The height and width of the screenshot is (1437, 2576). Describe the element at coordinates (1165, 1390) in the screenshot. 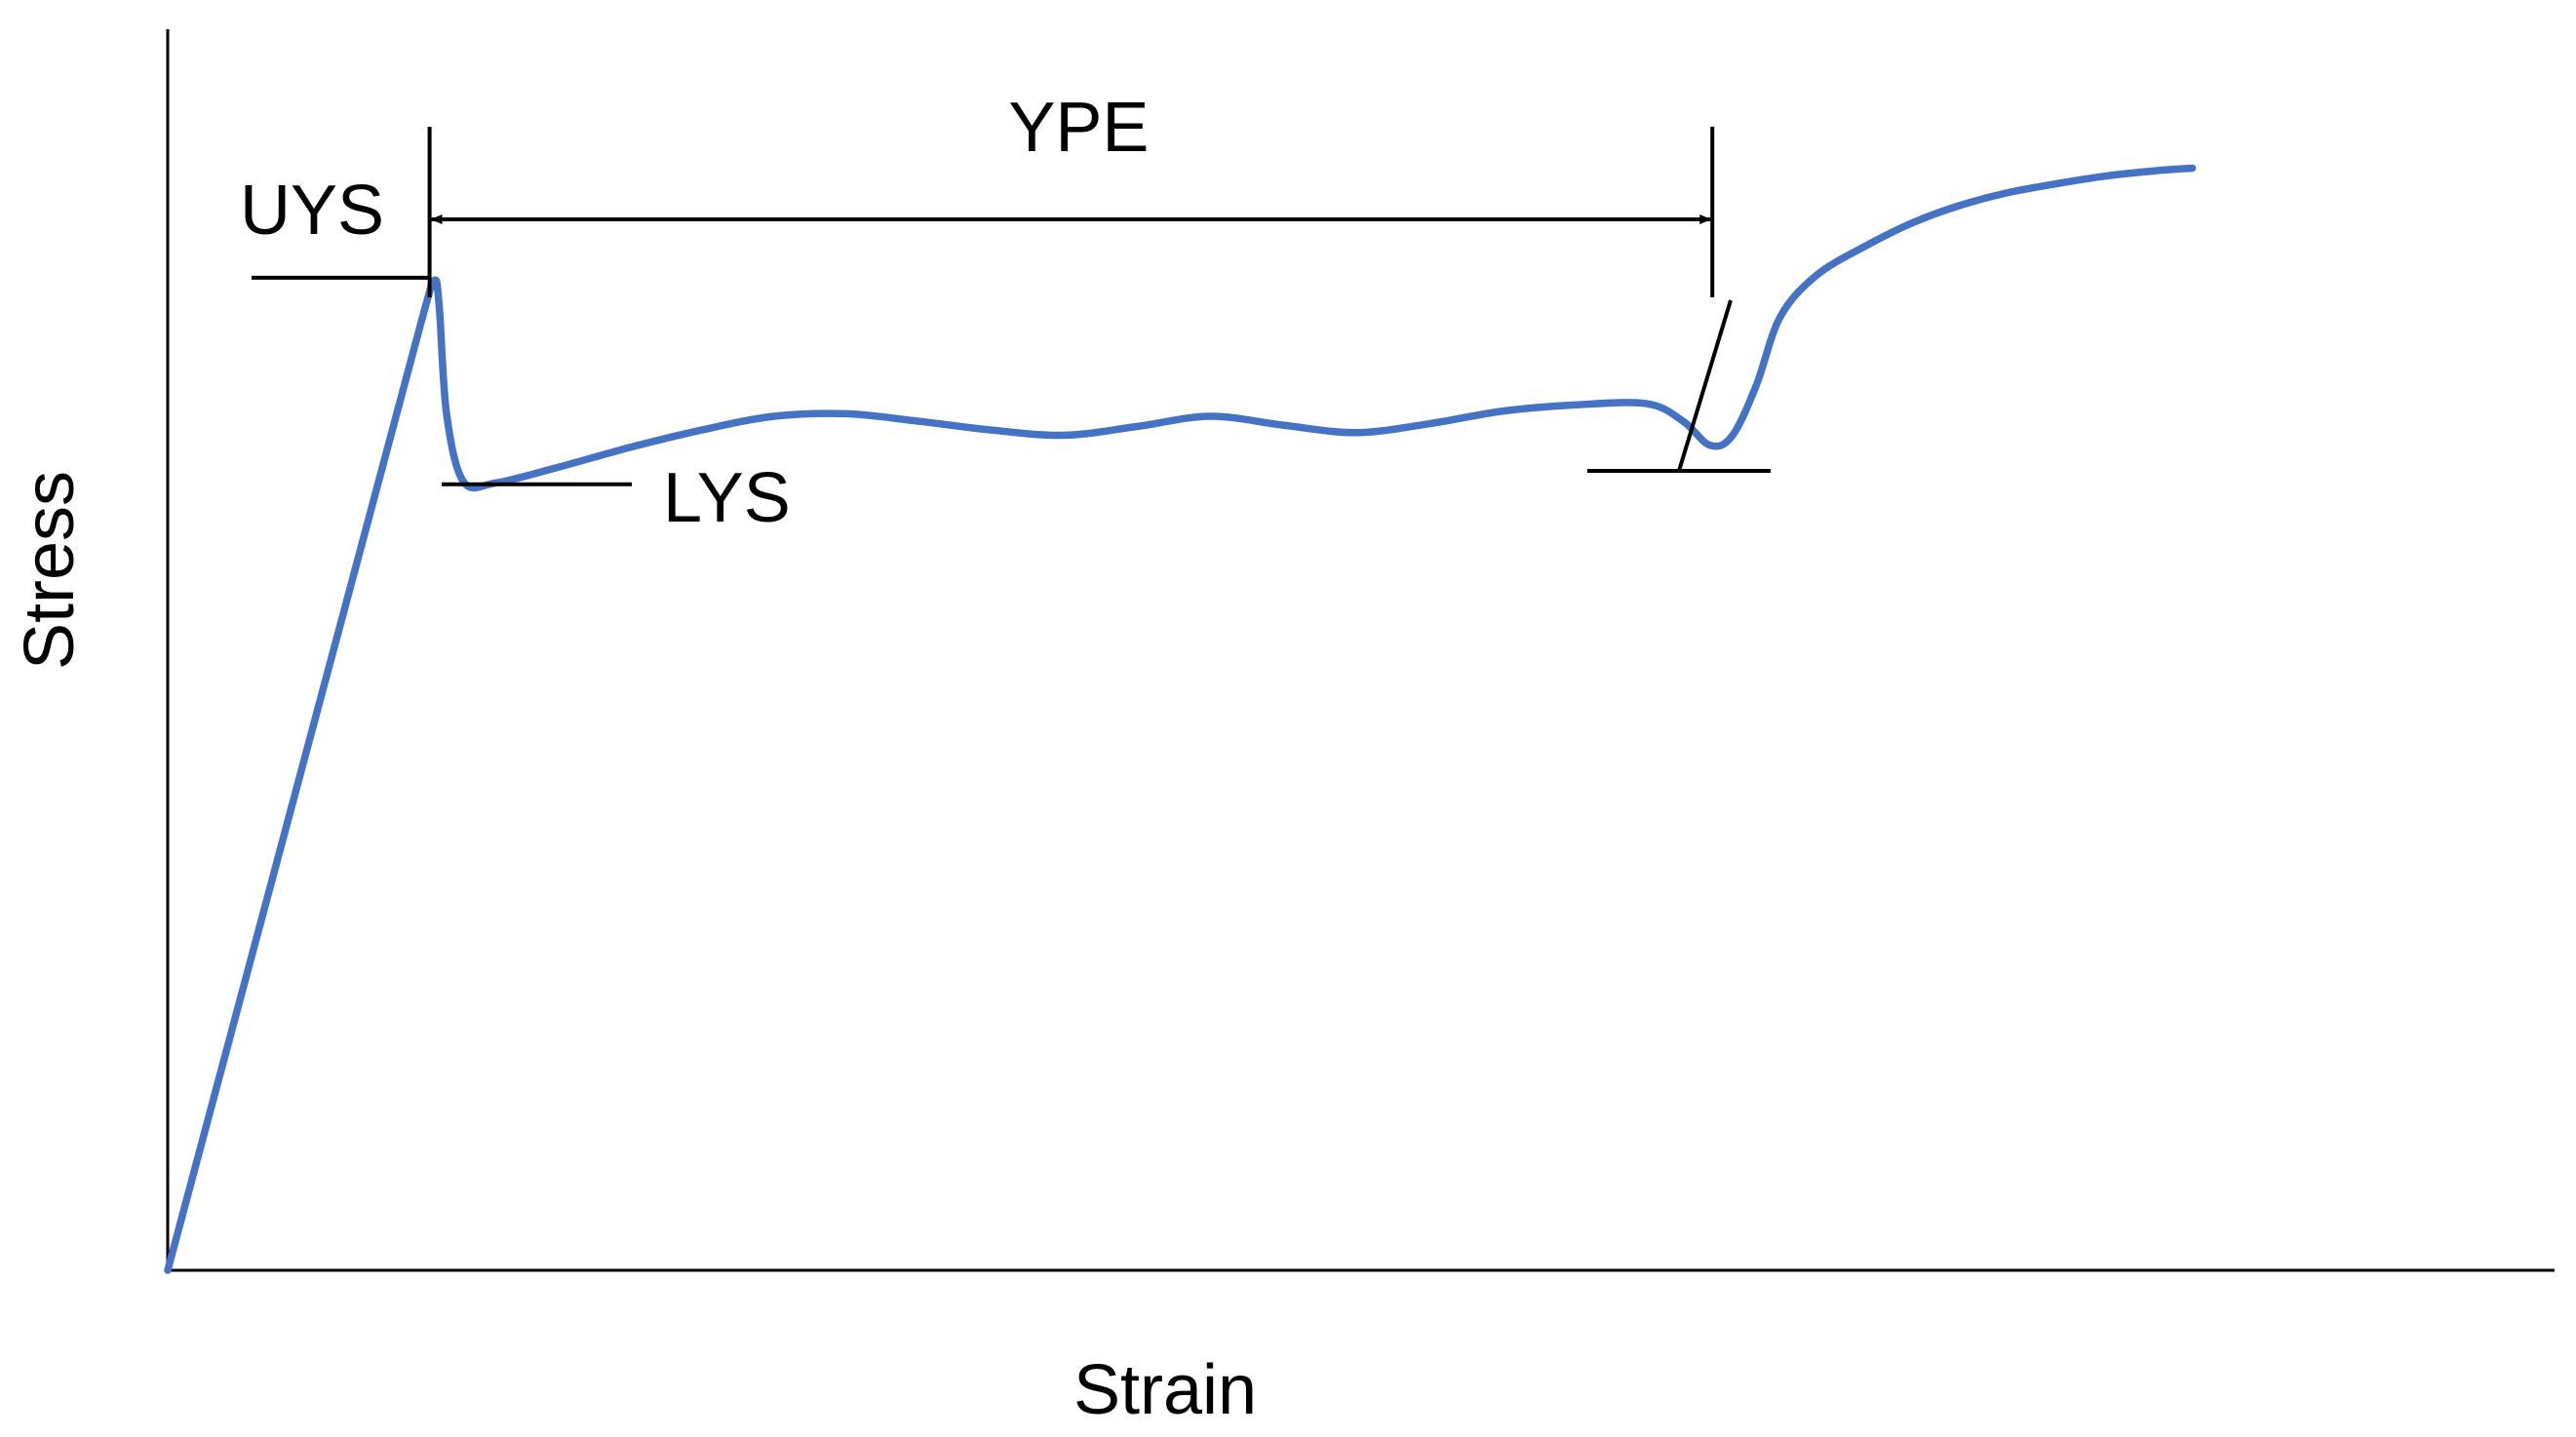

I see `x-axis-label: Strain` at that location.